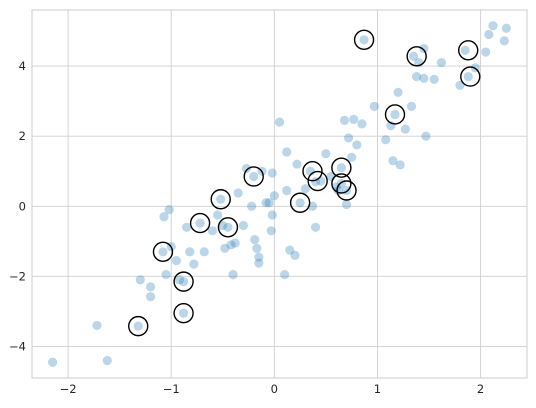 This screenshot has width=536, height=408. I want to click on x-tick-label: −1, so click(171, 389).